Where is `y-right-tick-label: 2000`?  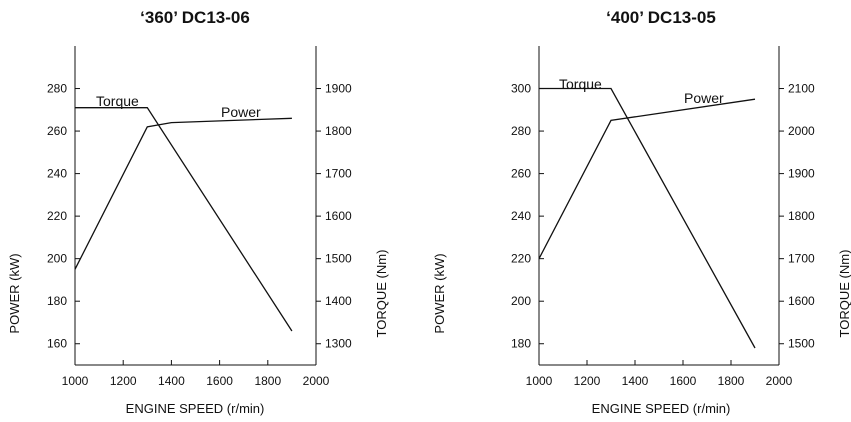
y-right-tick-label: 2000 is located at coordinates (801, 131).